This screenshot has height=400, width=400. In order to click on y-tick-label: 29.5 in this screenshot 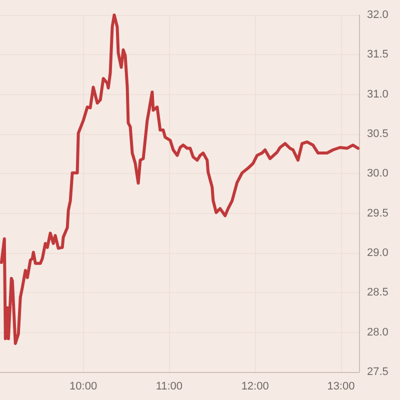, I will do `click(377, 213)`.